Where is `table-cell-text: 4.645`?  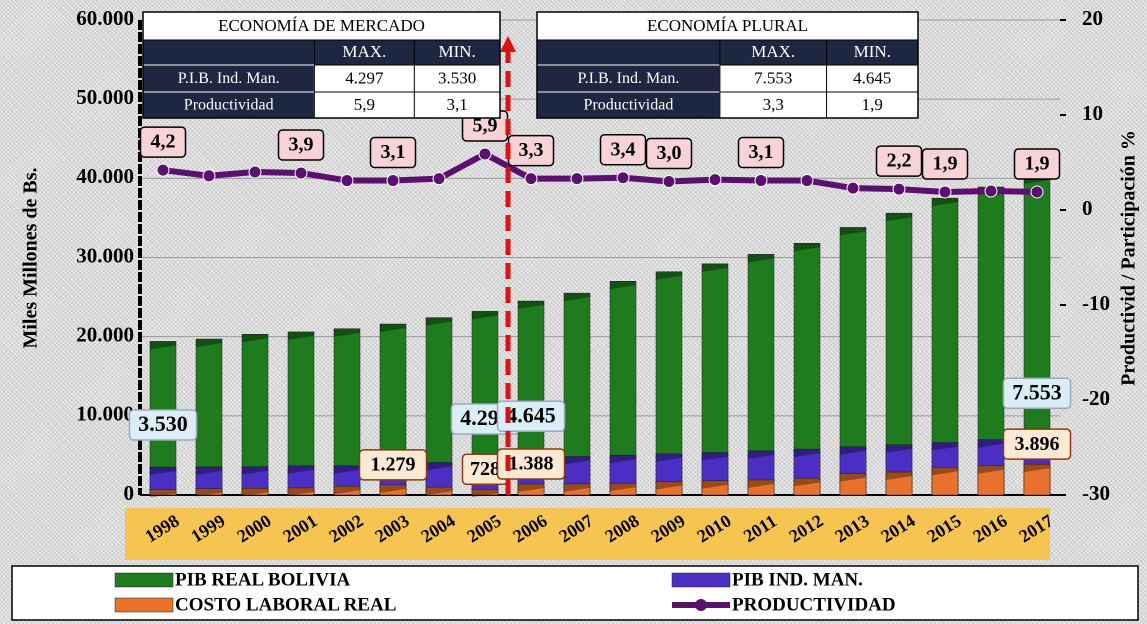 table-cell-text: 4.645 is located at coordinates (872, 77).